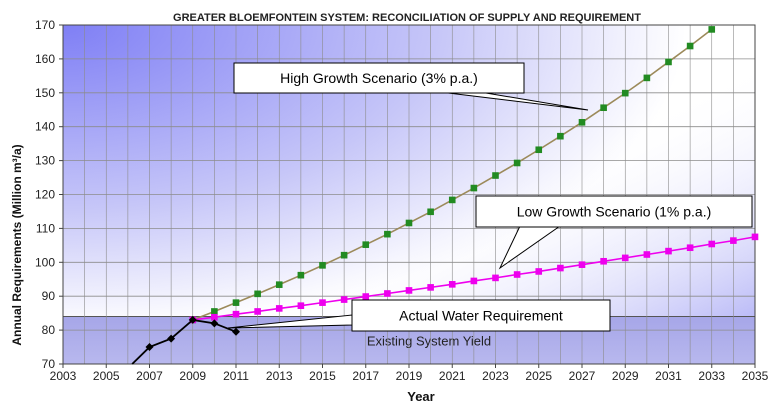  What do you see at coordinates (668, 376) in the screenshot?
I see `x-tick-label: 2031` at bounding box center [668, 376].